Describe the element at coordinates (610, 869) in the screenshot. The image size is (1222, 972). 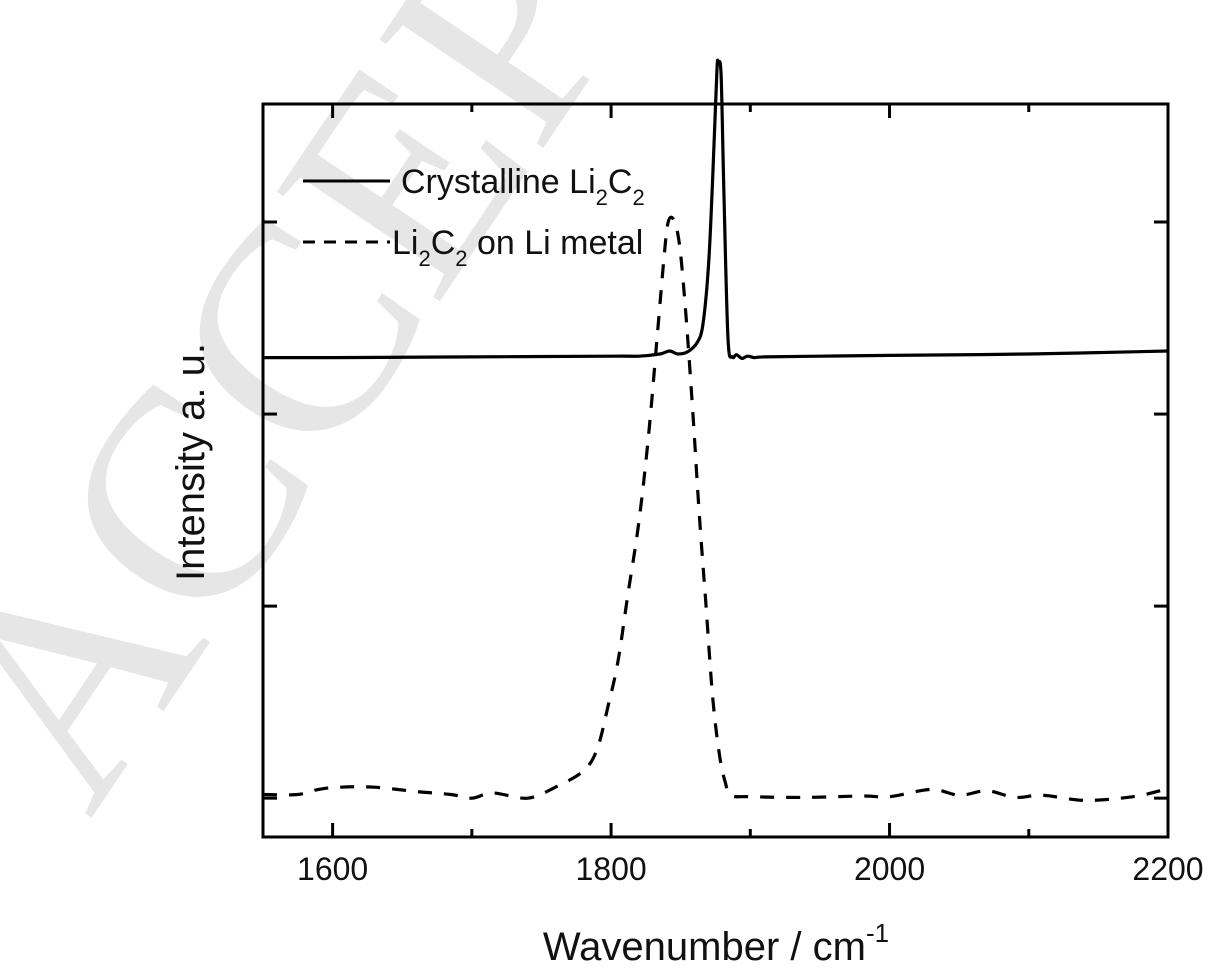
I see `x-tick-label: 1800` at that location.